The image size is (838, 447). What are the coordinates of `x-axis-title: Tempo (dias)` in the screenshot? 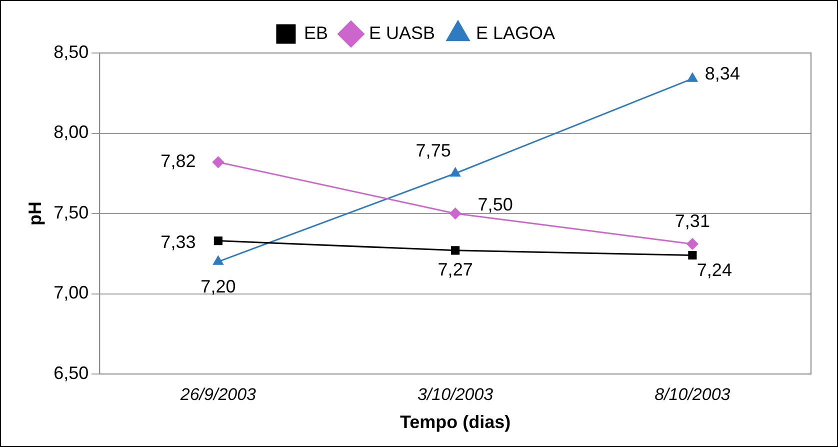 It's located at (455, 422).